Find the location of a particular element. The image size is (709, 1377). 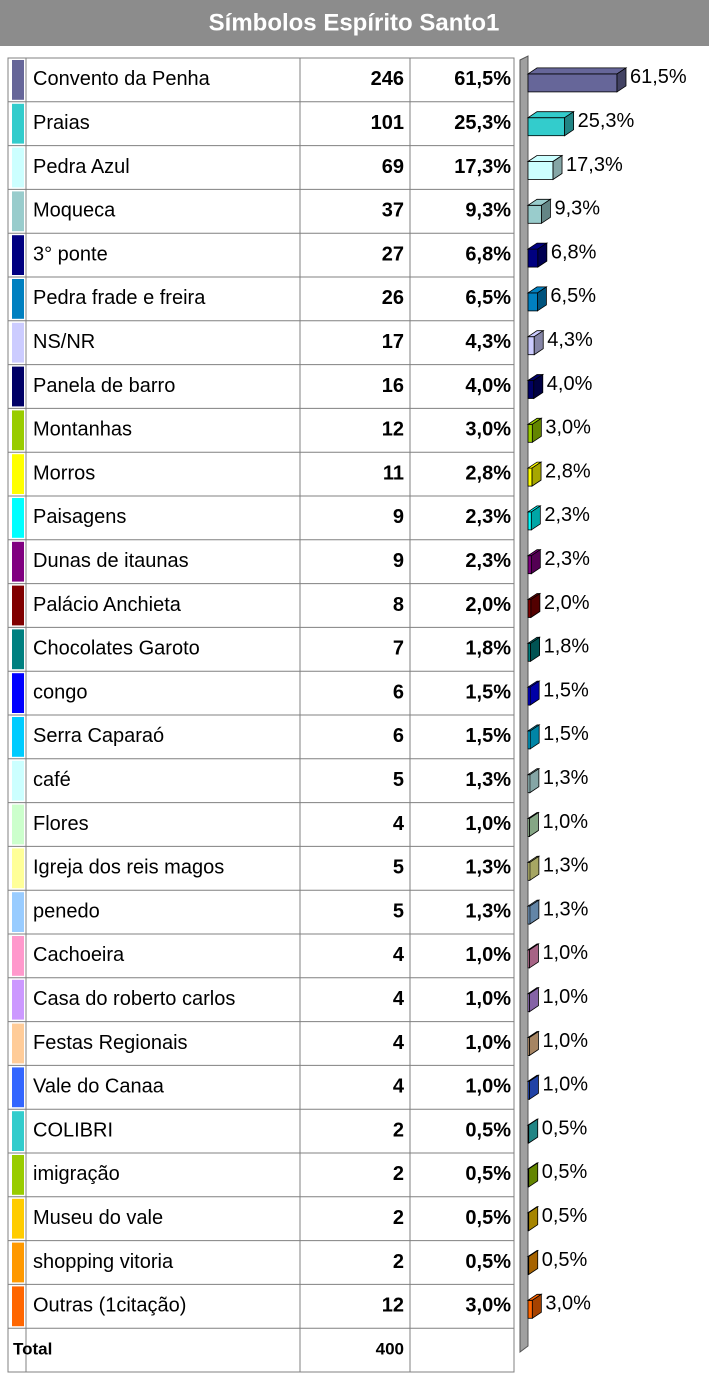

percent-cell: 2,3% is located at coordinates (488, 561).